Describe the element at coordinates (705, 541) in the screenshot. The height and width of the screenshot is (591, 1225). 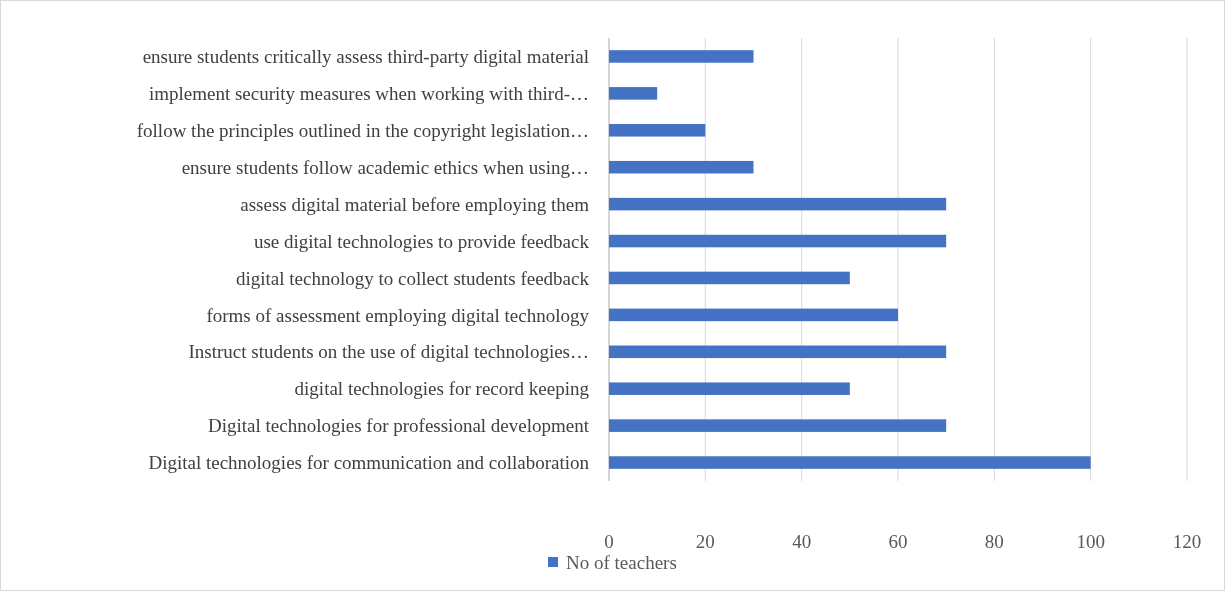
I see `x-tick-label: 20` at that location.